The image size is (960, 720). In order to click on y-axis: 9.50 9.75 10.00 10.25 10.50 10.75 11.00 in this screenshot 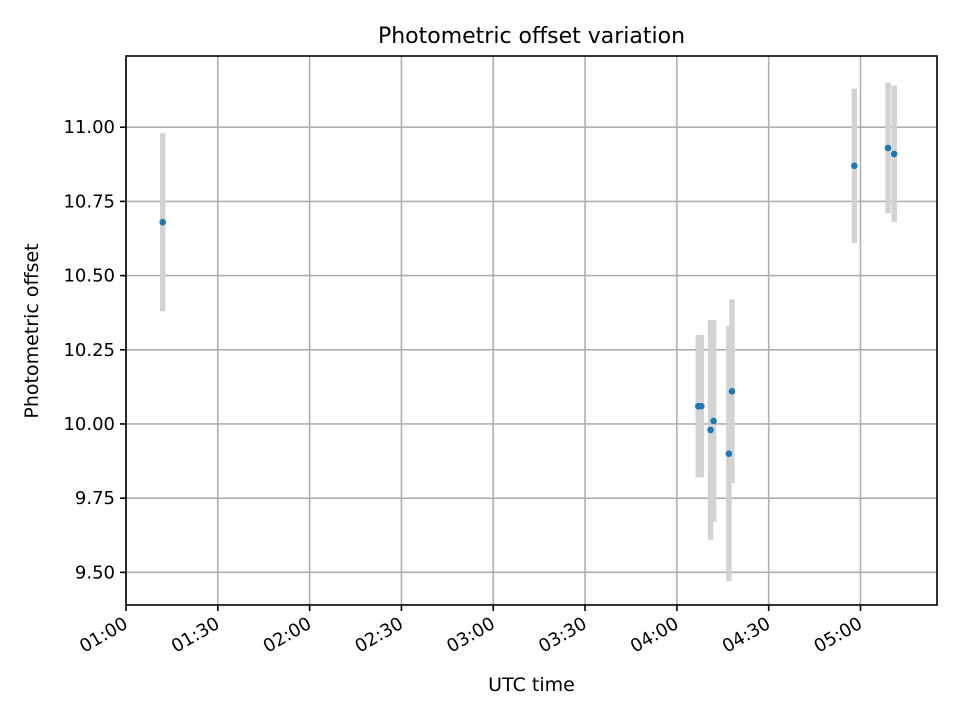, I will do `click(94, 350)`.